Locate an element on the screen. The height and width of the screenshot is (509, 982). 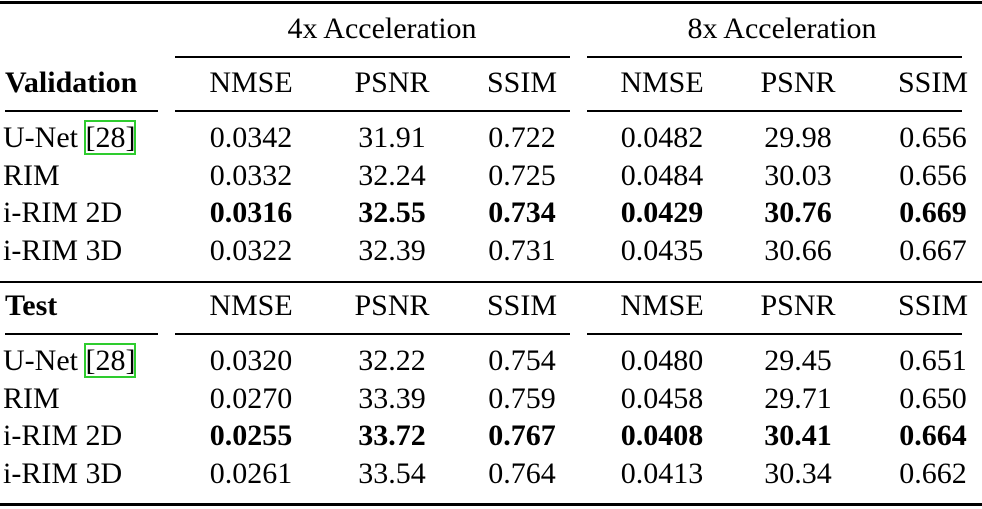
cell: 0.754 is located at coordinates (522, 360).